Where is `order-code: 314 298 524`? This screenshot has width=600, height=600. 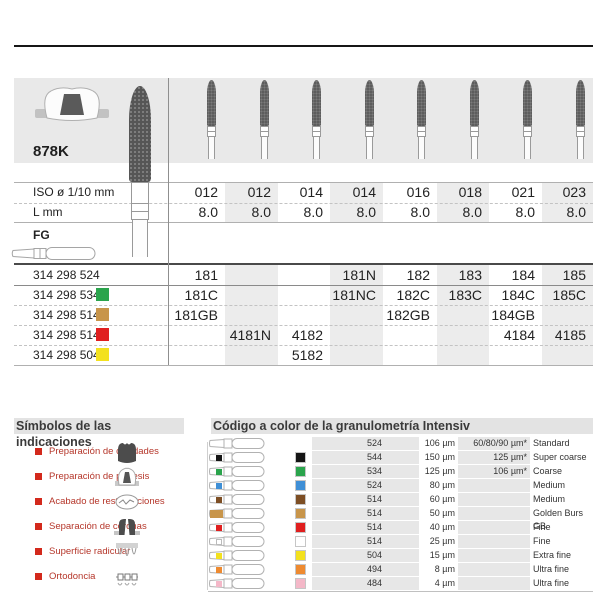
order-code: 314 298 524 is located at coordinates (66, 275).